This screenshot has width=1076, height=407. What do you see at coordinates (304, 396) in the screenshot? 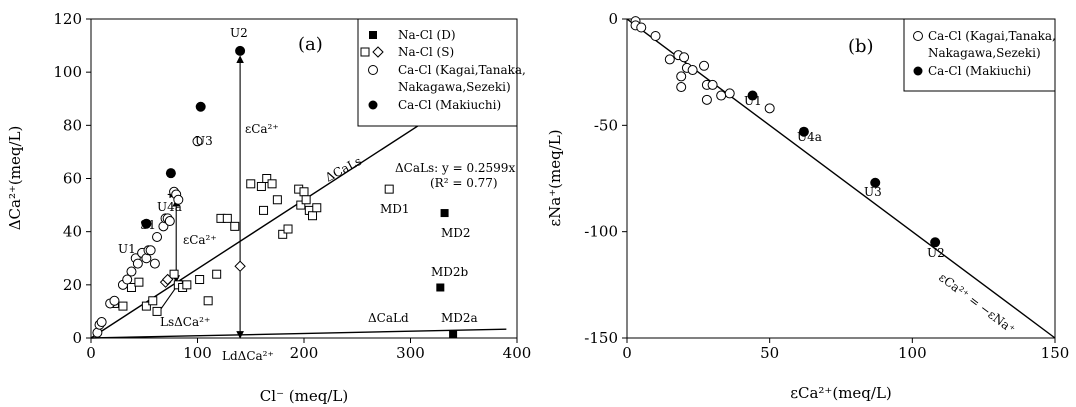
I see `x-axis-label-a: Cl⁻ (meq/L)` at bounding box center [304, 396].